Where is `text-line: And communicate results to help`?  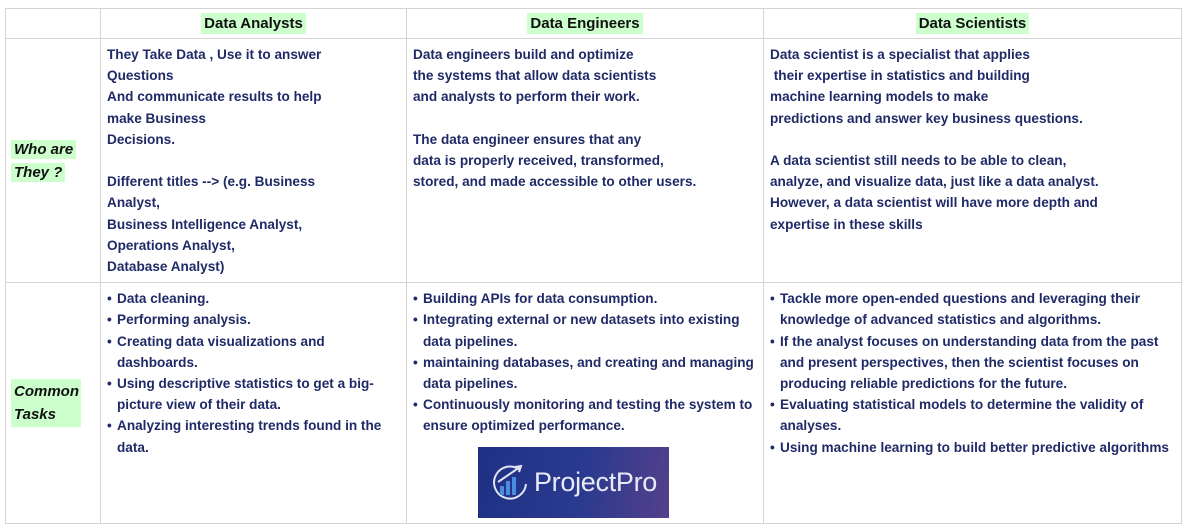 text-line: And communicate results to help is located at coordinates (214, 97).